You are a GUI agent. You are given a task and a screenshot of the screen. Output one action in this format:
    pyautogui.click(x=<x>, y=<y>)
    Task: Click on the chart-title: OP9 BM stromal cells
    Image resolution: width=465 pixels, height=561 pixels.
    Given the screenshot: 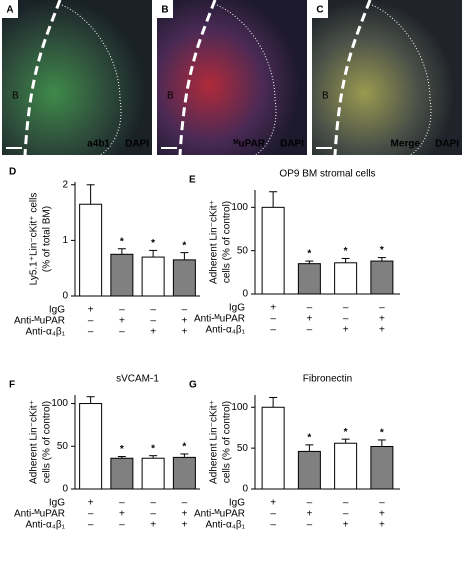 What is the action you would take?
    pyautogui.click(x=327, y=174)
    